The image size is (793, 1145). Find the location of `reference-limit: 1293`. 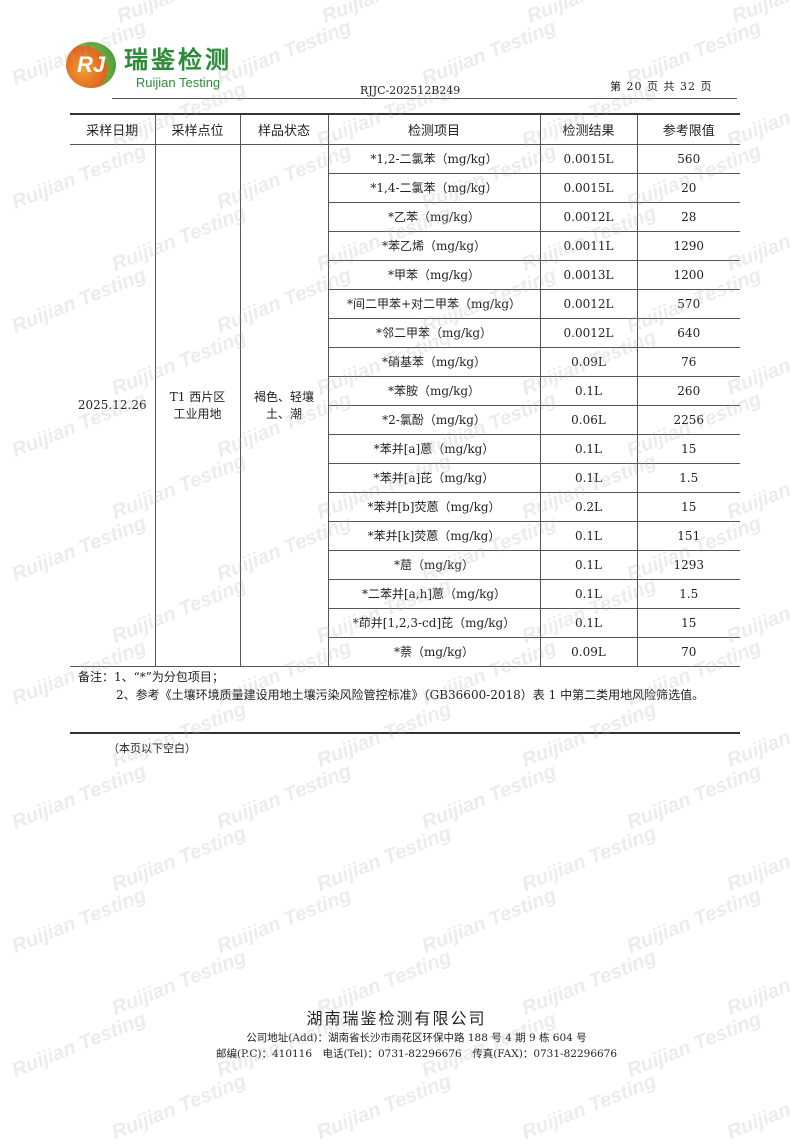

reference-limit: 1293 is located at coordinates (688, 564).